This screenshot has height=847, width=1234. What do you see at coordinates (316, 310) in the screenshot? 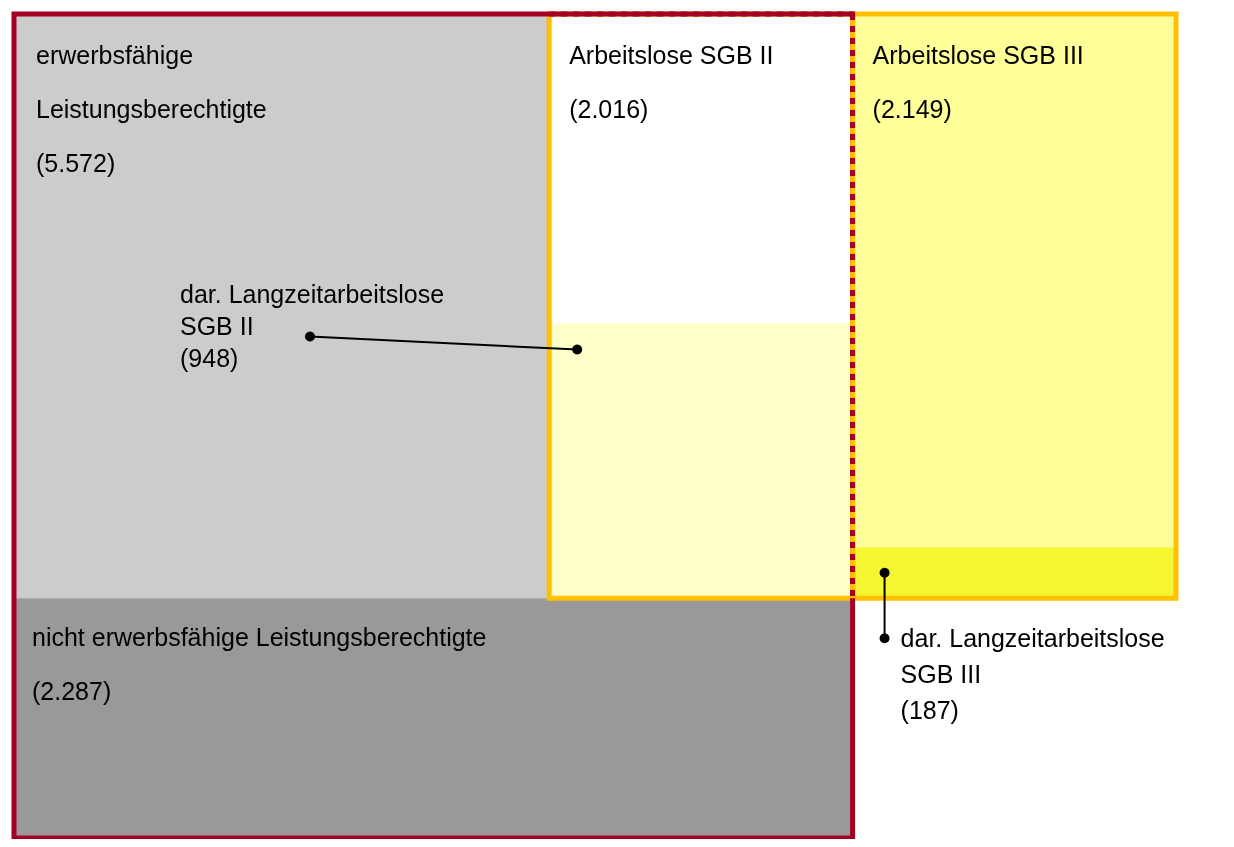
I see `category-label: dar. Langzeitarbeitslose SGB II` at bounding box center [316, 310].